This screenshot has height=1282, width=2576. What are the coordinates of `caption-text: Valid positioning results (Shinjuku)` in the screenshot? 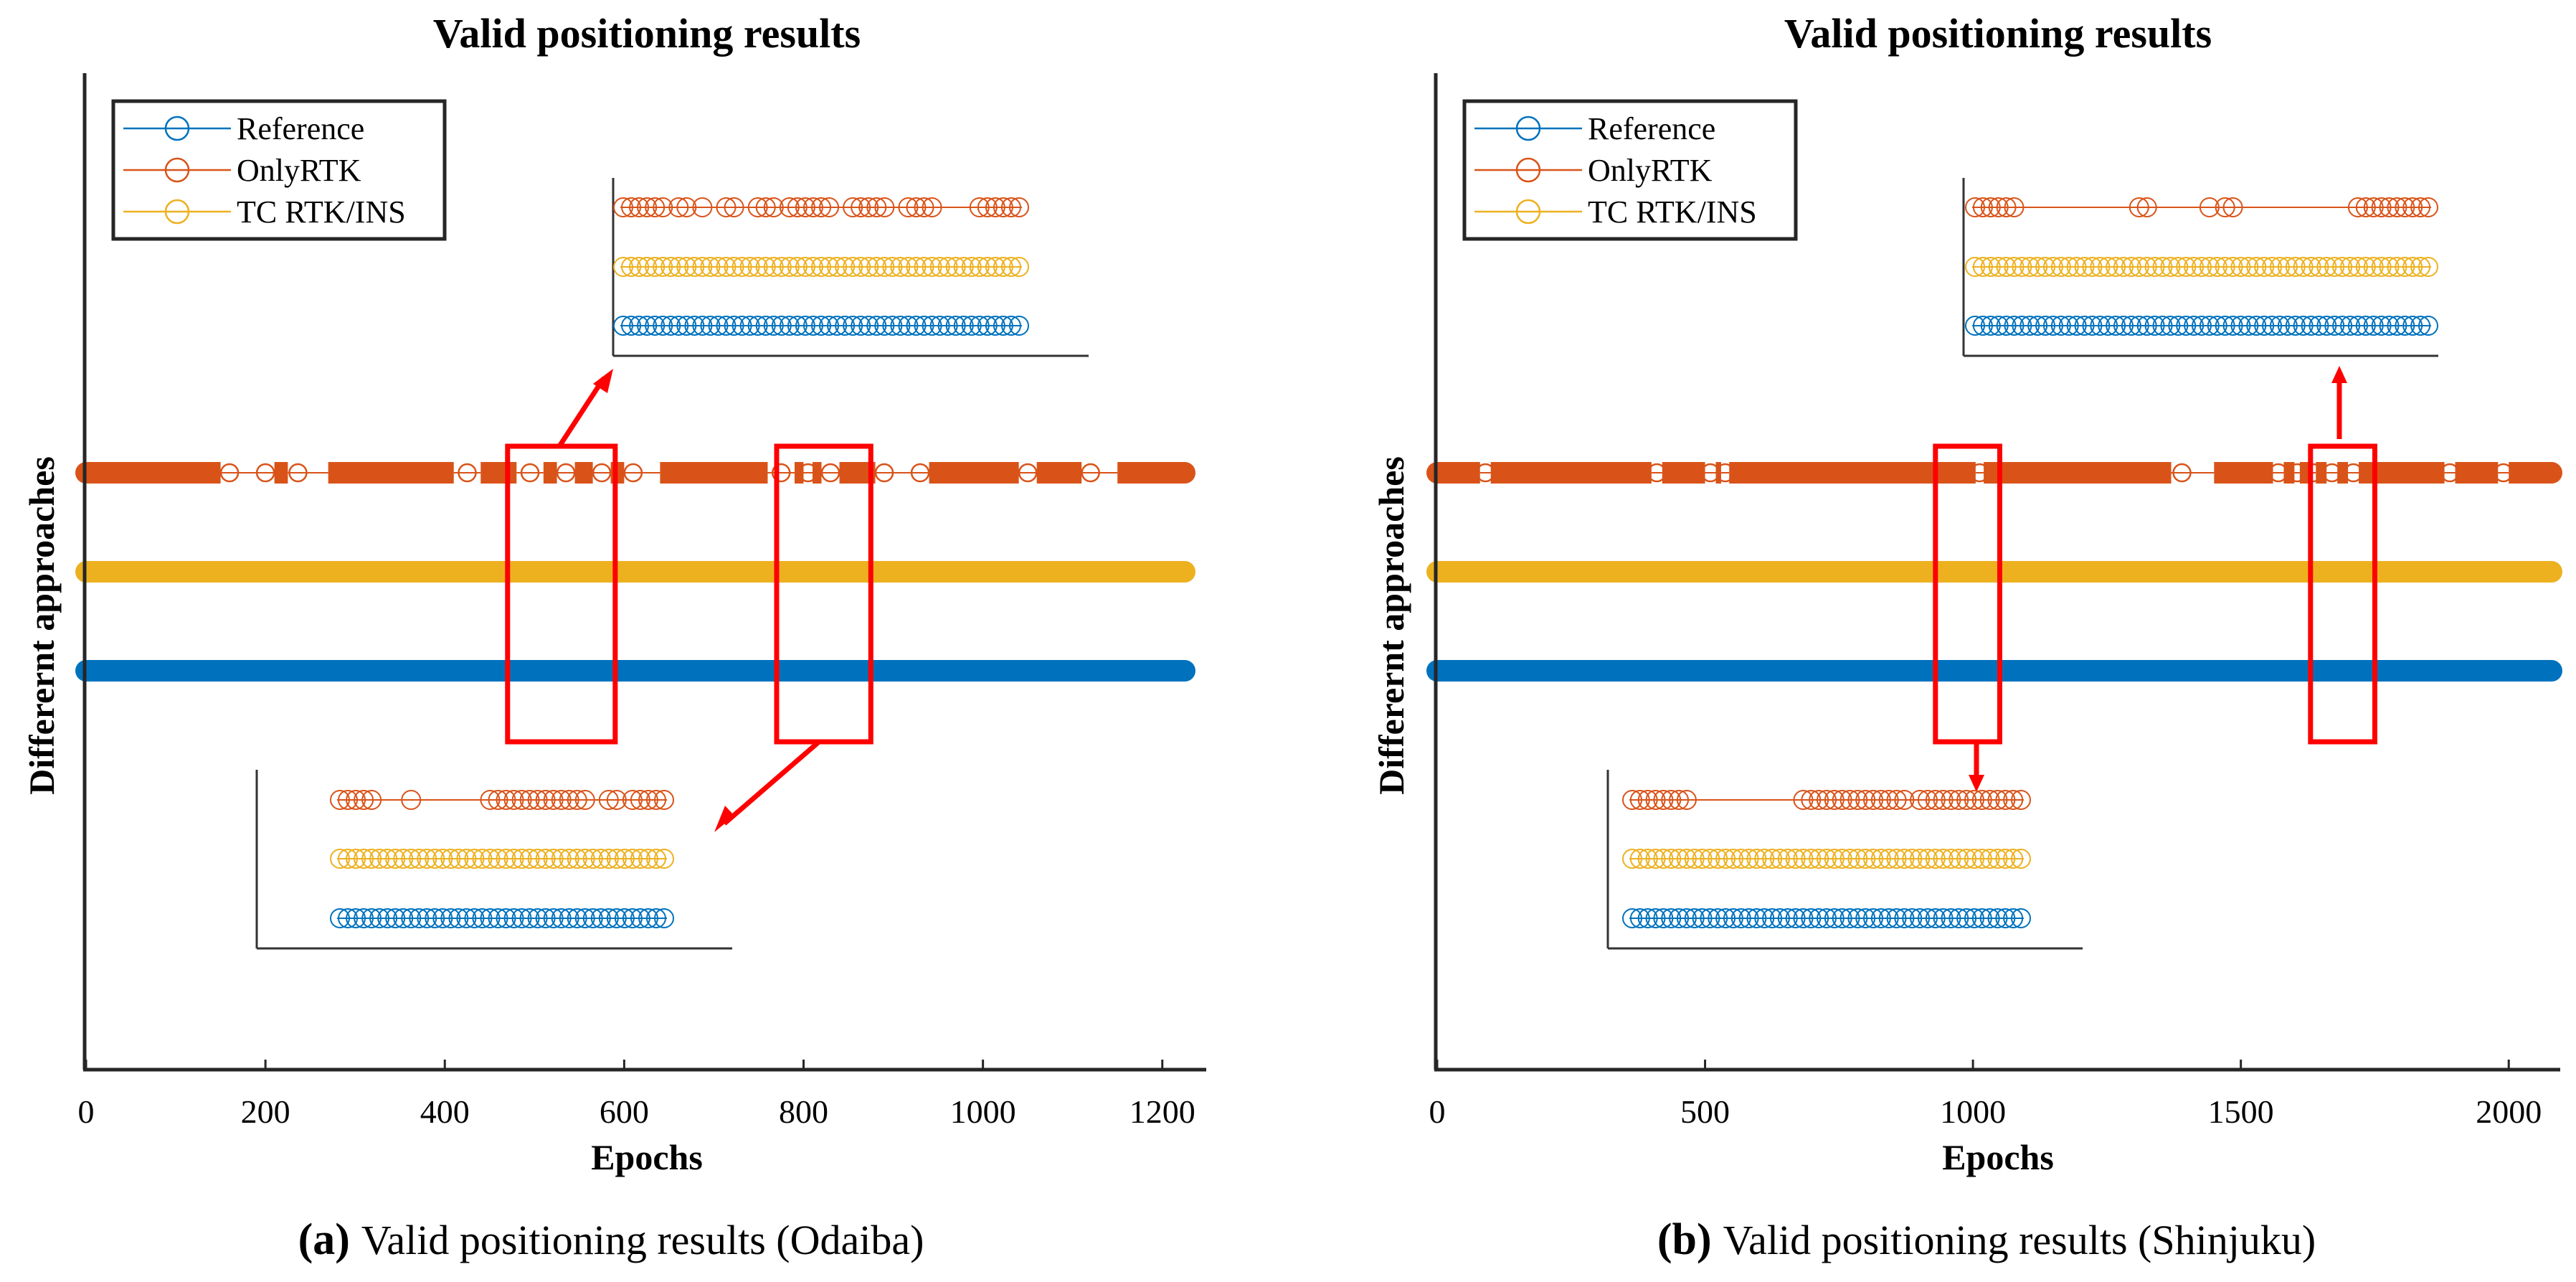 It's located at (2019, 1240).